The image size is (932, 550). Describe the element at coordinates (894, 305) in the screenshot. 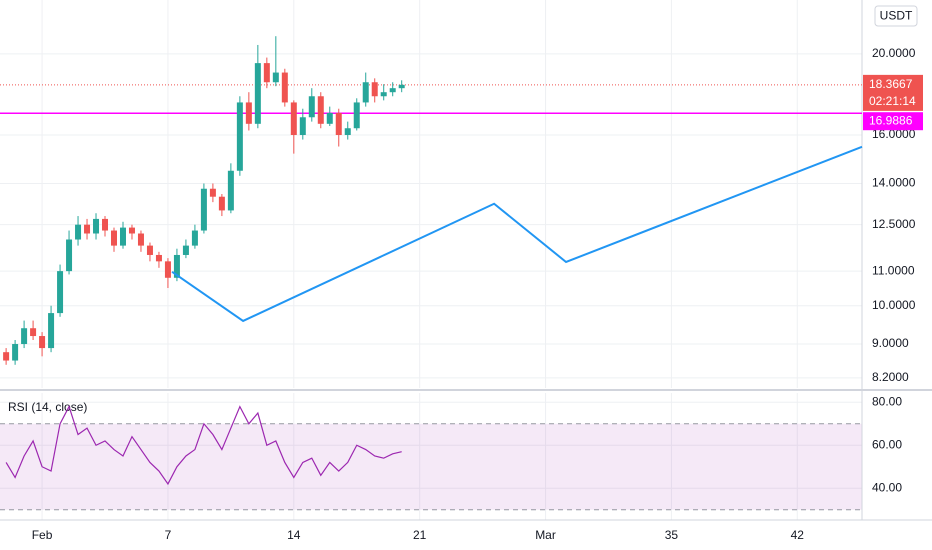

I see `y-tick-label: 10.0000` at that location.